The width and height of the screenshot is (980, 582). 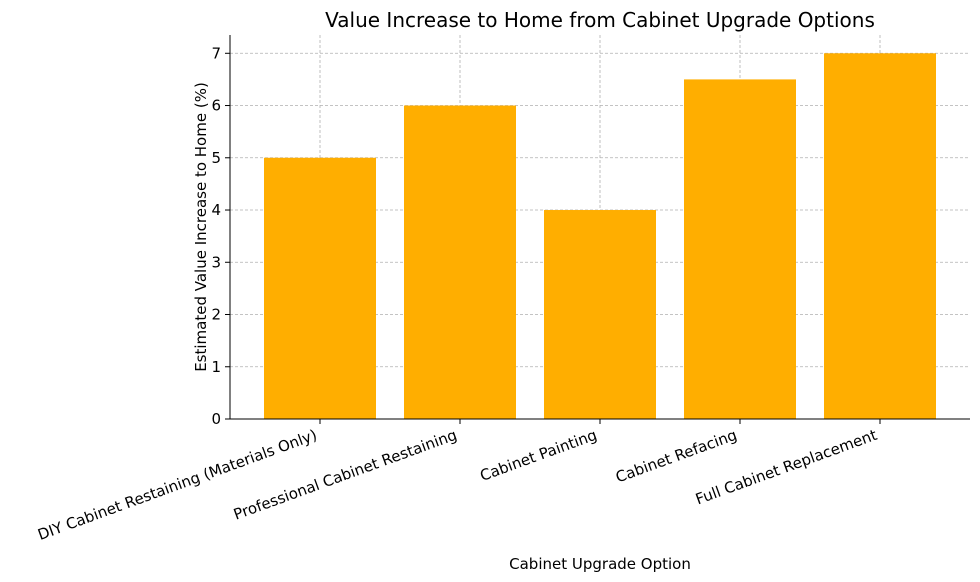 What do you see at coordinates (345, 475) in the screenshot?
I see `x-tick-label: Professional Cabinet Restaining` at bounding box center [345, 475].